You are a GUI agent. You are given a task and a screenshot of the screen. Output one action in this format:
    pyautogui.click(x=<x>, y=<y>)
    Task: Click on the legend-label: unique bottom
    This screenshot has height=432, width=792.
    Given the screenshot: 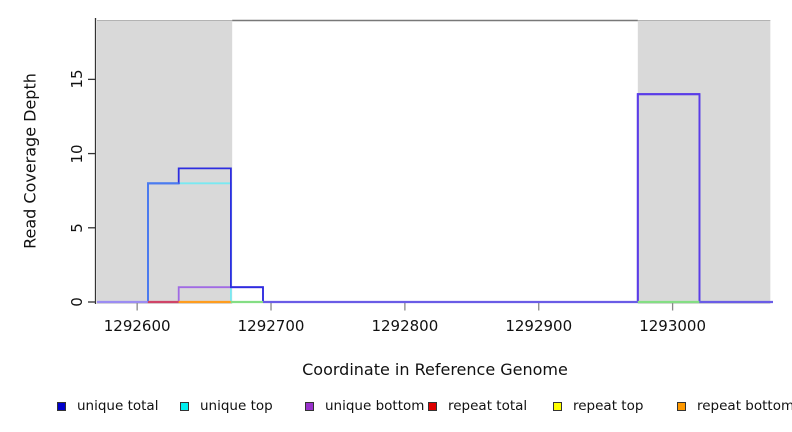 What is the action you would take?
    pyautogui.click(x=375, y=406)
    